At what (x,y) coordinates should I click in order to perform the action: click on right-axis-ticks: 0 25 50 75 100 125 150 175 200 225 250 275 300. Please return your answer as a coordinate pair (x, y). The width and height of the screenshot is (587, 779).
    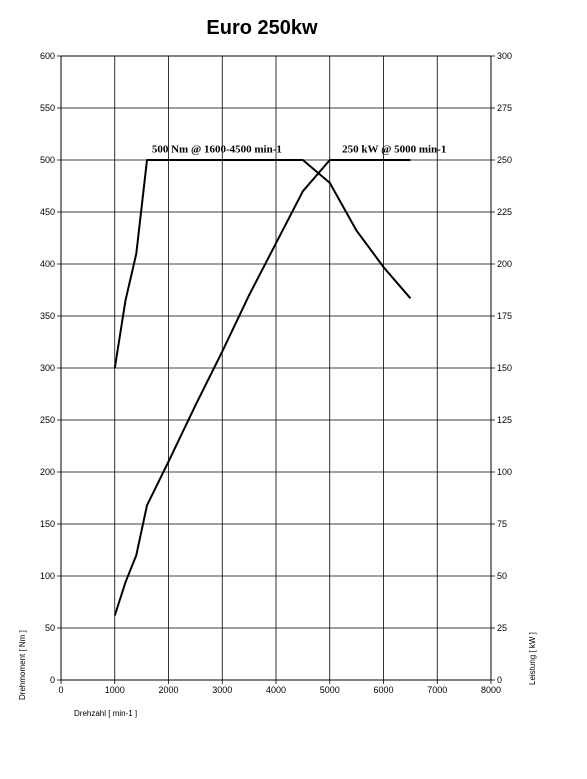
    Looking at the image, I should click on (501, 368).